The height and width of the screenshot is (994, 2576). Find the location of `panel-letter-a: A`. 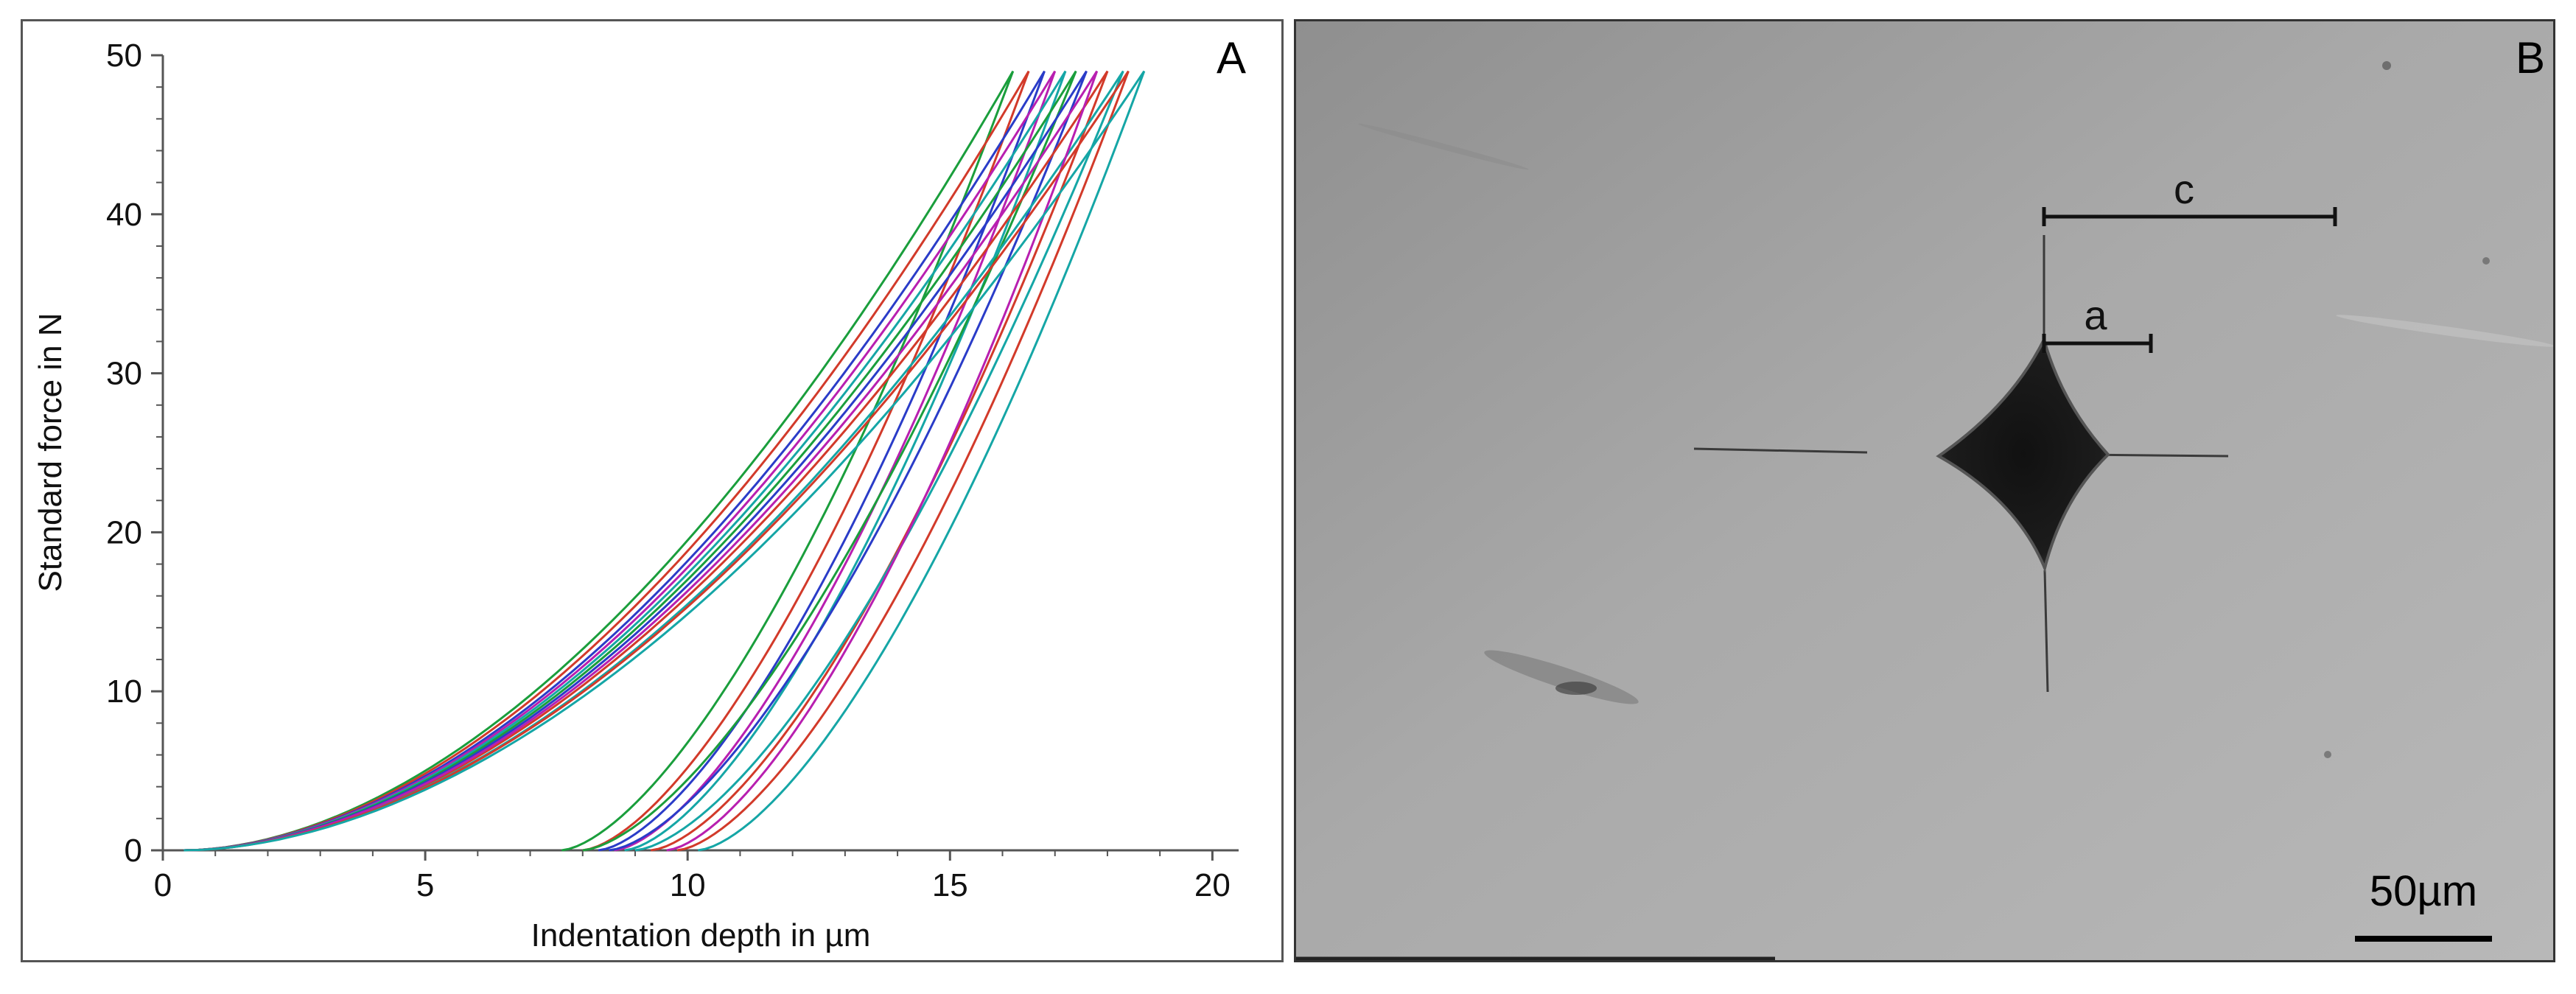

panel-letter-a: A is located at coordinates (1231, 58).